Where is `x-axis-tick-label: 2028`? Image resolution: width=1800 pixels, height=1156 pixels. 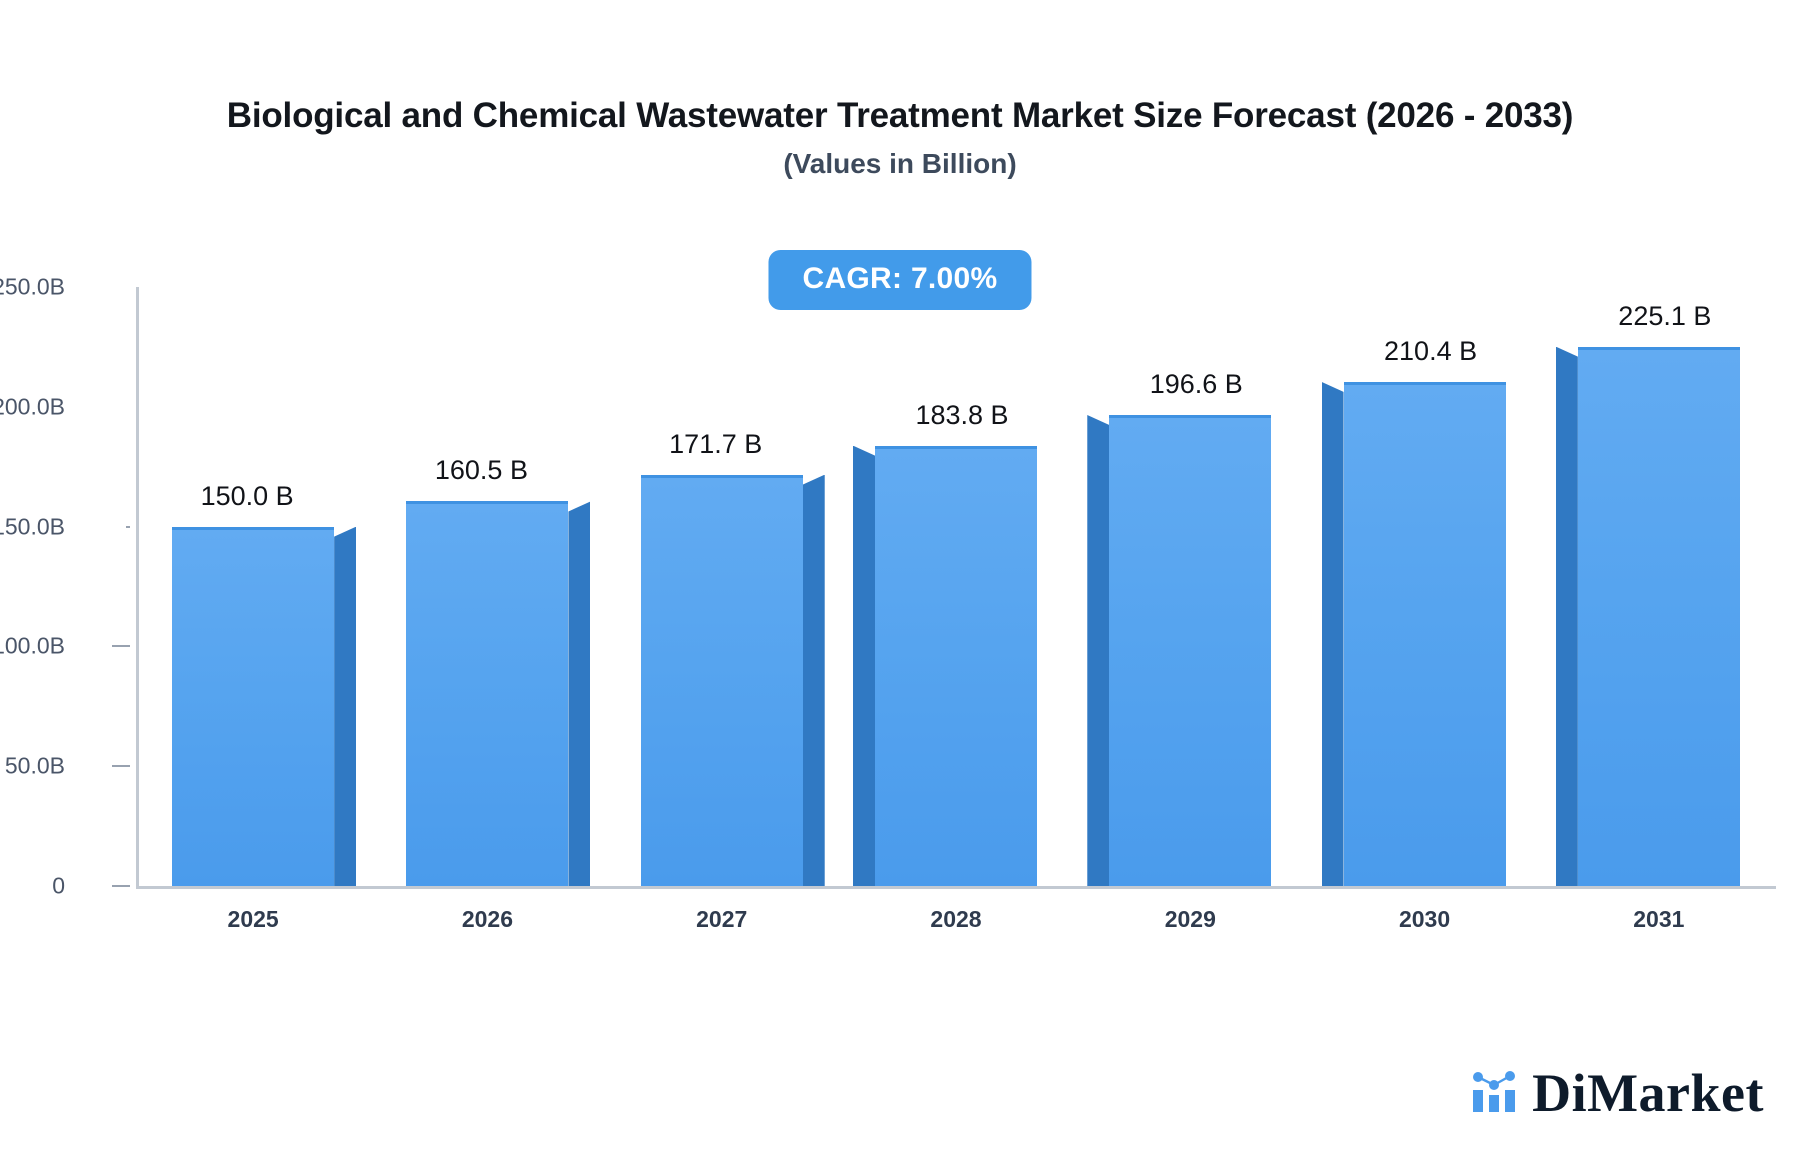
x-axis-tick-label: 2028 is located at coordinates (956, 919).